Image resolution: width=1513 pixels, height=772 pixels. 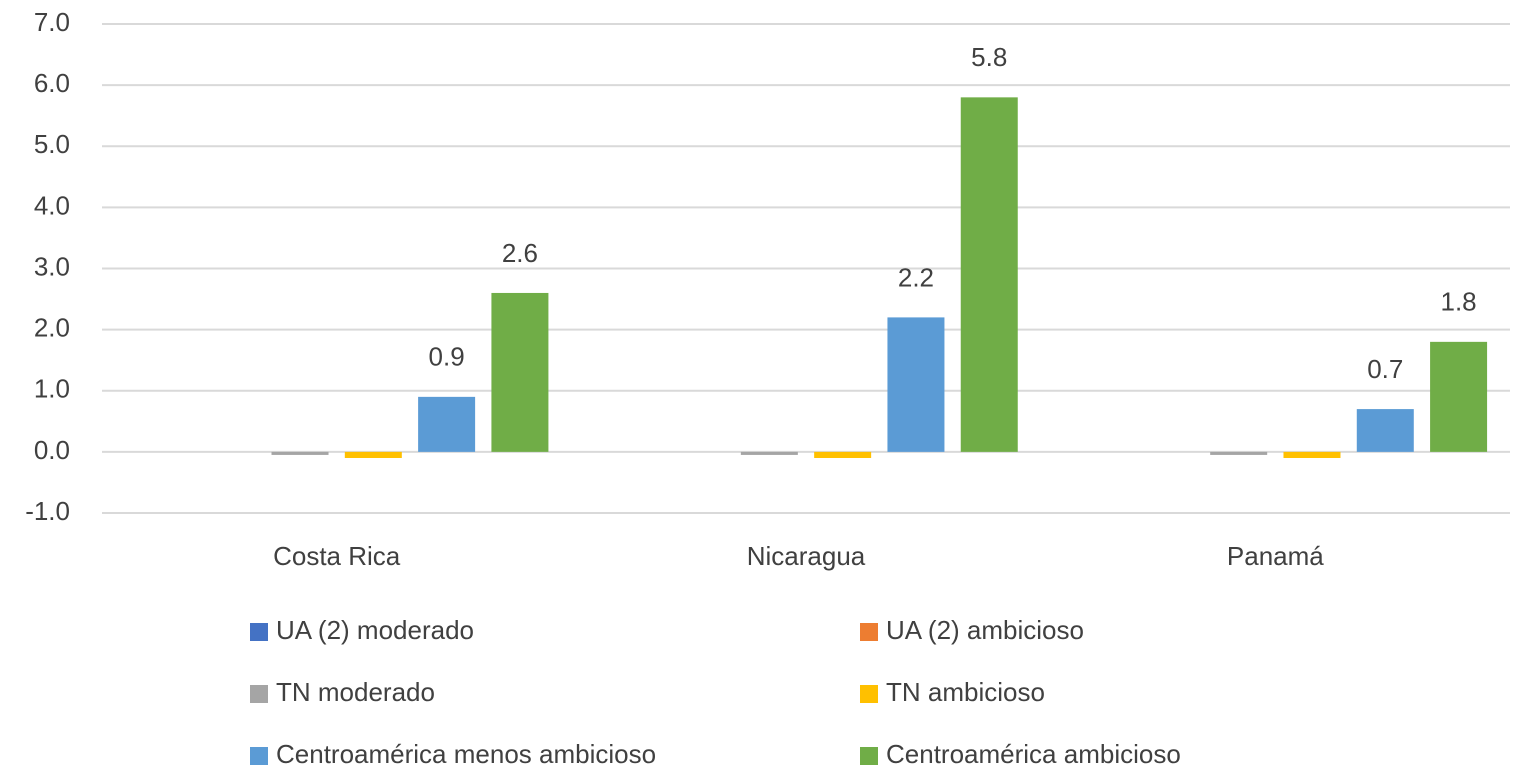 What do you see at coordinates (965, 692) in the screenshot?
I see `legend-label: TN ambicioso` at bounding box center [965, 692].